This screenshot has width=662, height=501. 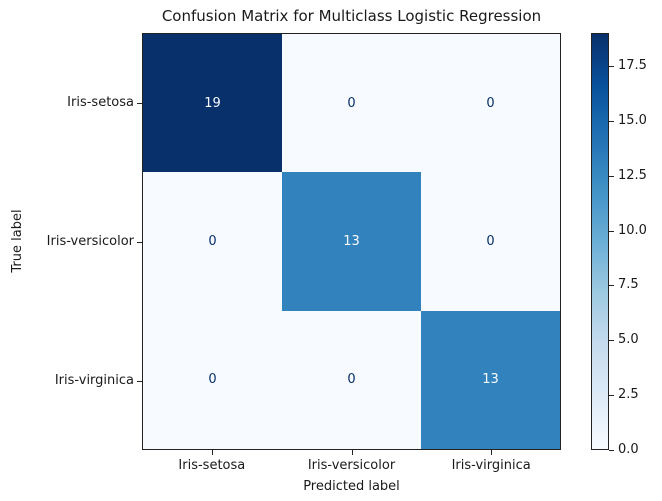 What do you see at coordinates (212, 241) in the screenshot?
I see `heatmap-cell-1-0: 0` at bounding box center [212, 241].